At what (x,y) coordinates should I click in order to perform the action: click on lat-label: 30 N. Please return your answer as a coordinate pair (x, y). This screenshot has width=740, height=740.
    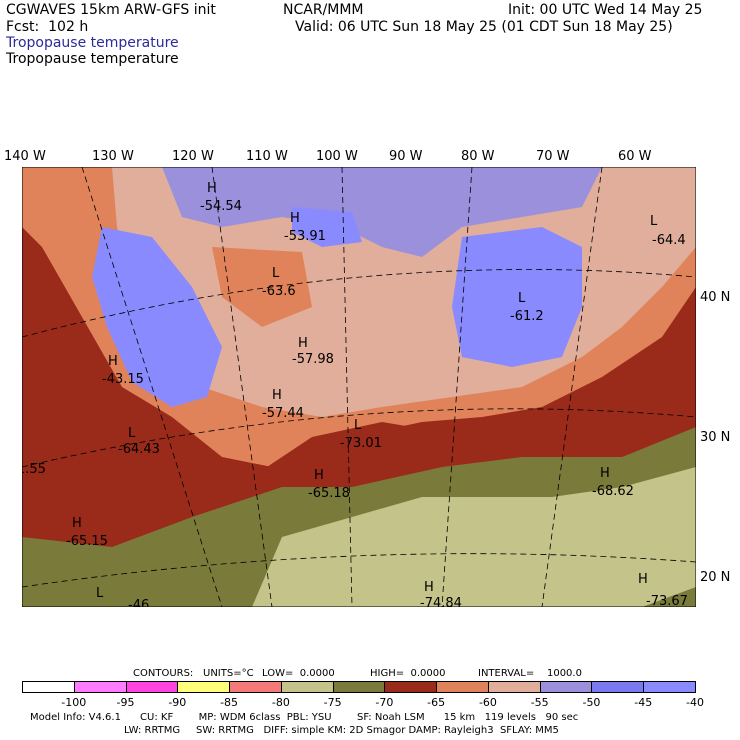
    Looking at the image, I should click on (715, 437).